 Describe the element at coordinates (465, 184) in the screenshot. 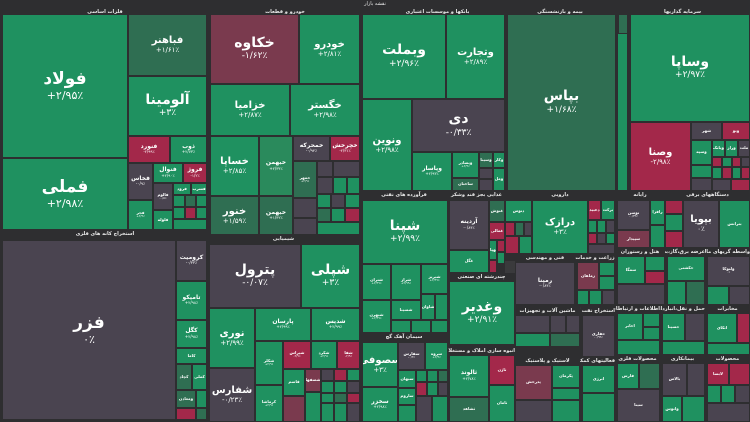

I see `tile-sakhtan: ساختان` at that location.